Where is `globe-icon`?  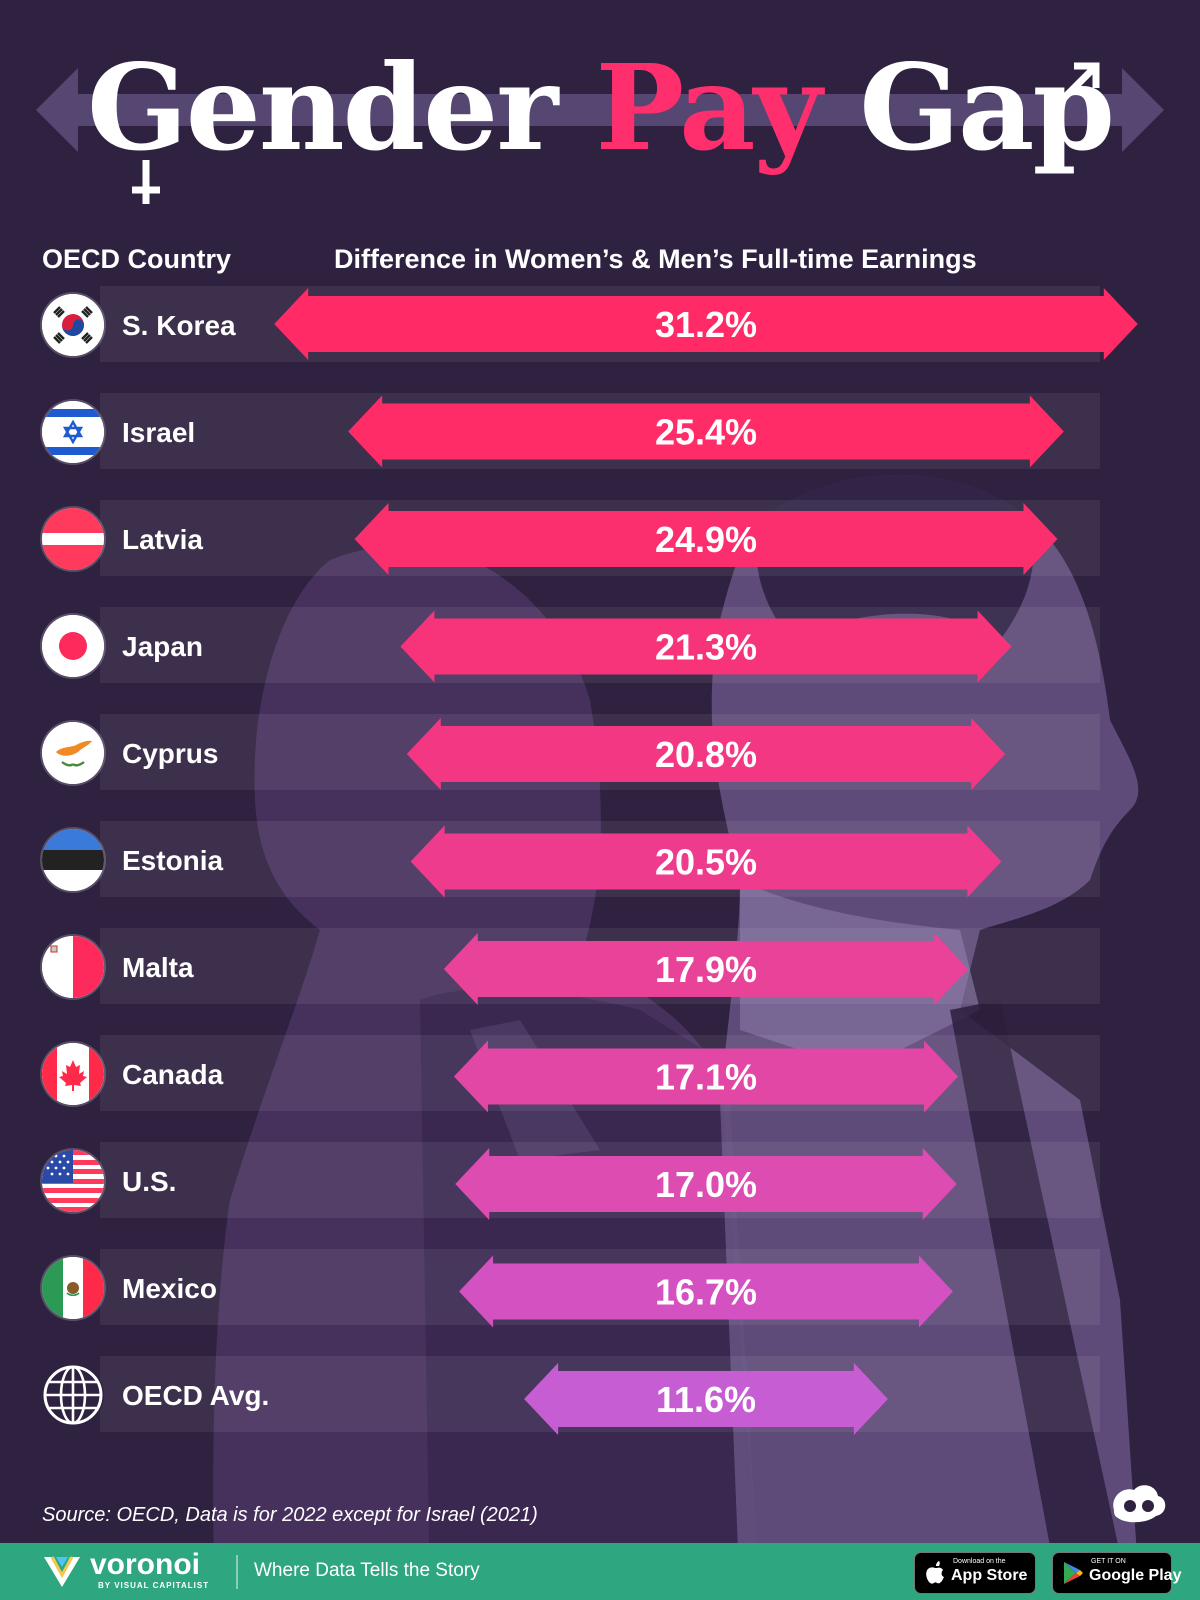
globe-icon is located at coordinates (73, 1395).